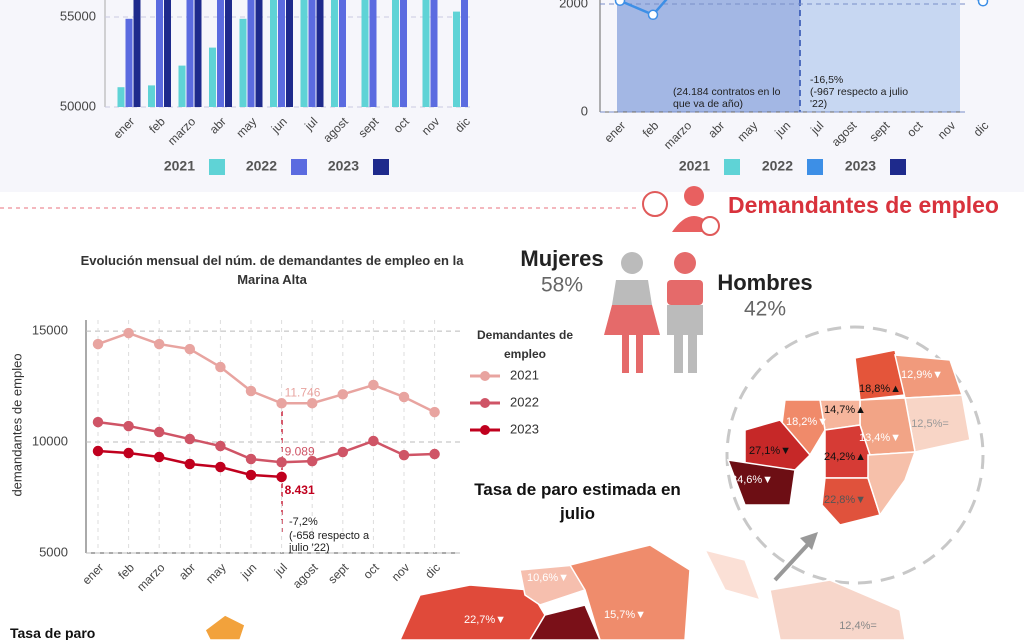 This screenshot has height=640, width=1024. Describe the element at coordinates (280, 569) in the screenshot. I see `x-tick-label: jul` at that location.